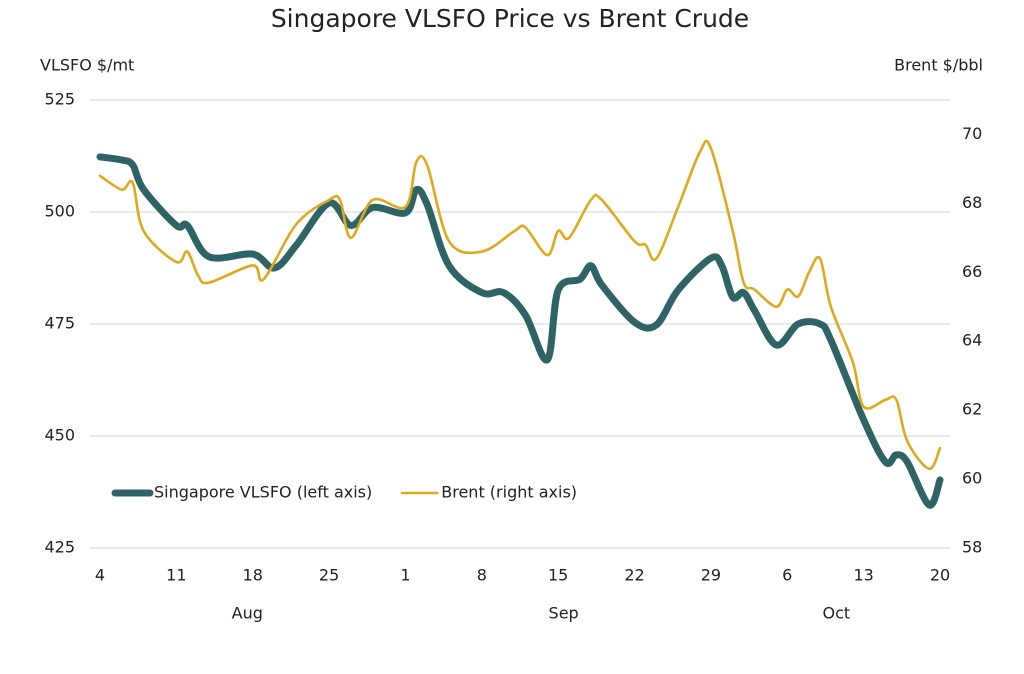  Describe the element at coordinates (263, 492) in the screenshot. I see `legend-label: Singapore VLSFO (left axis)` at that location.